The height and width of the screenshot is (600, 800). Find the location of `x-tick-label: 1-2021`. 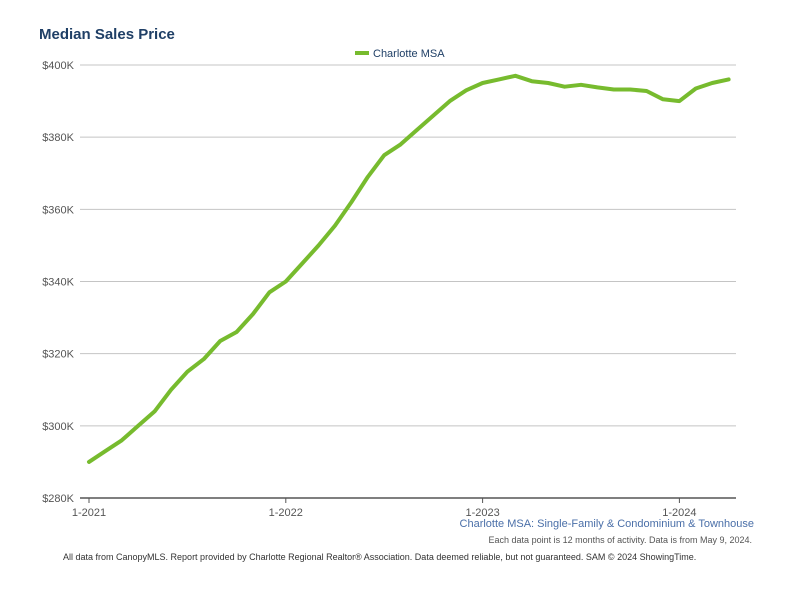

x-tick-label: 1-2021 is located at coordinates (89, 513).